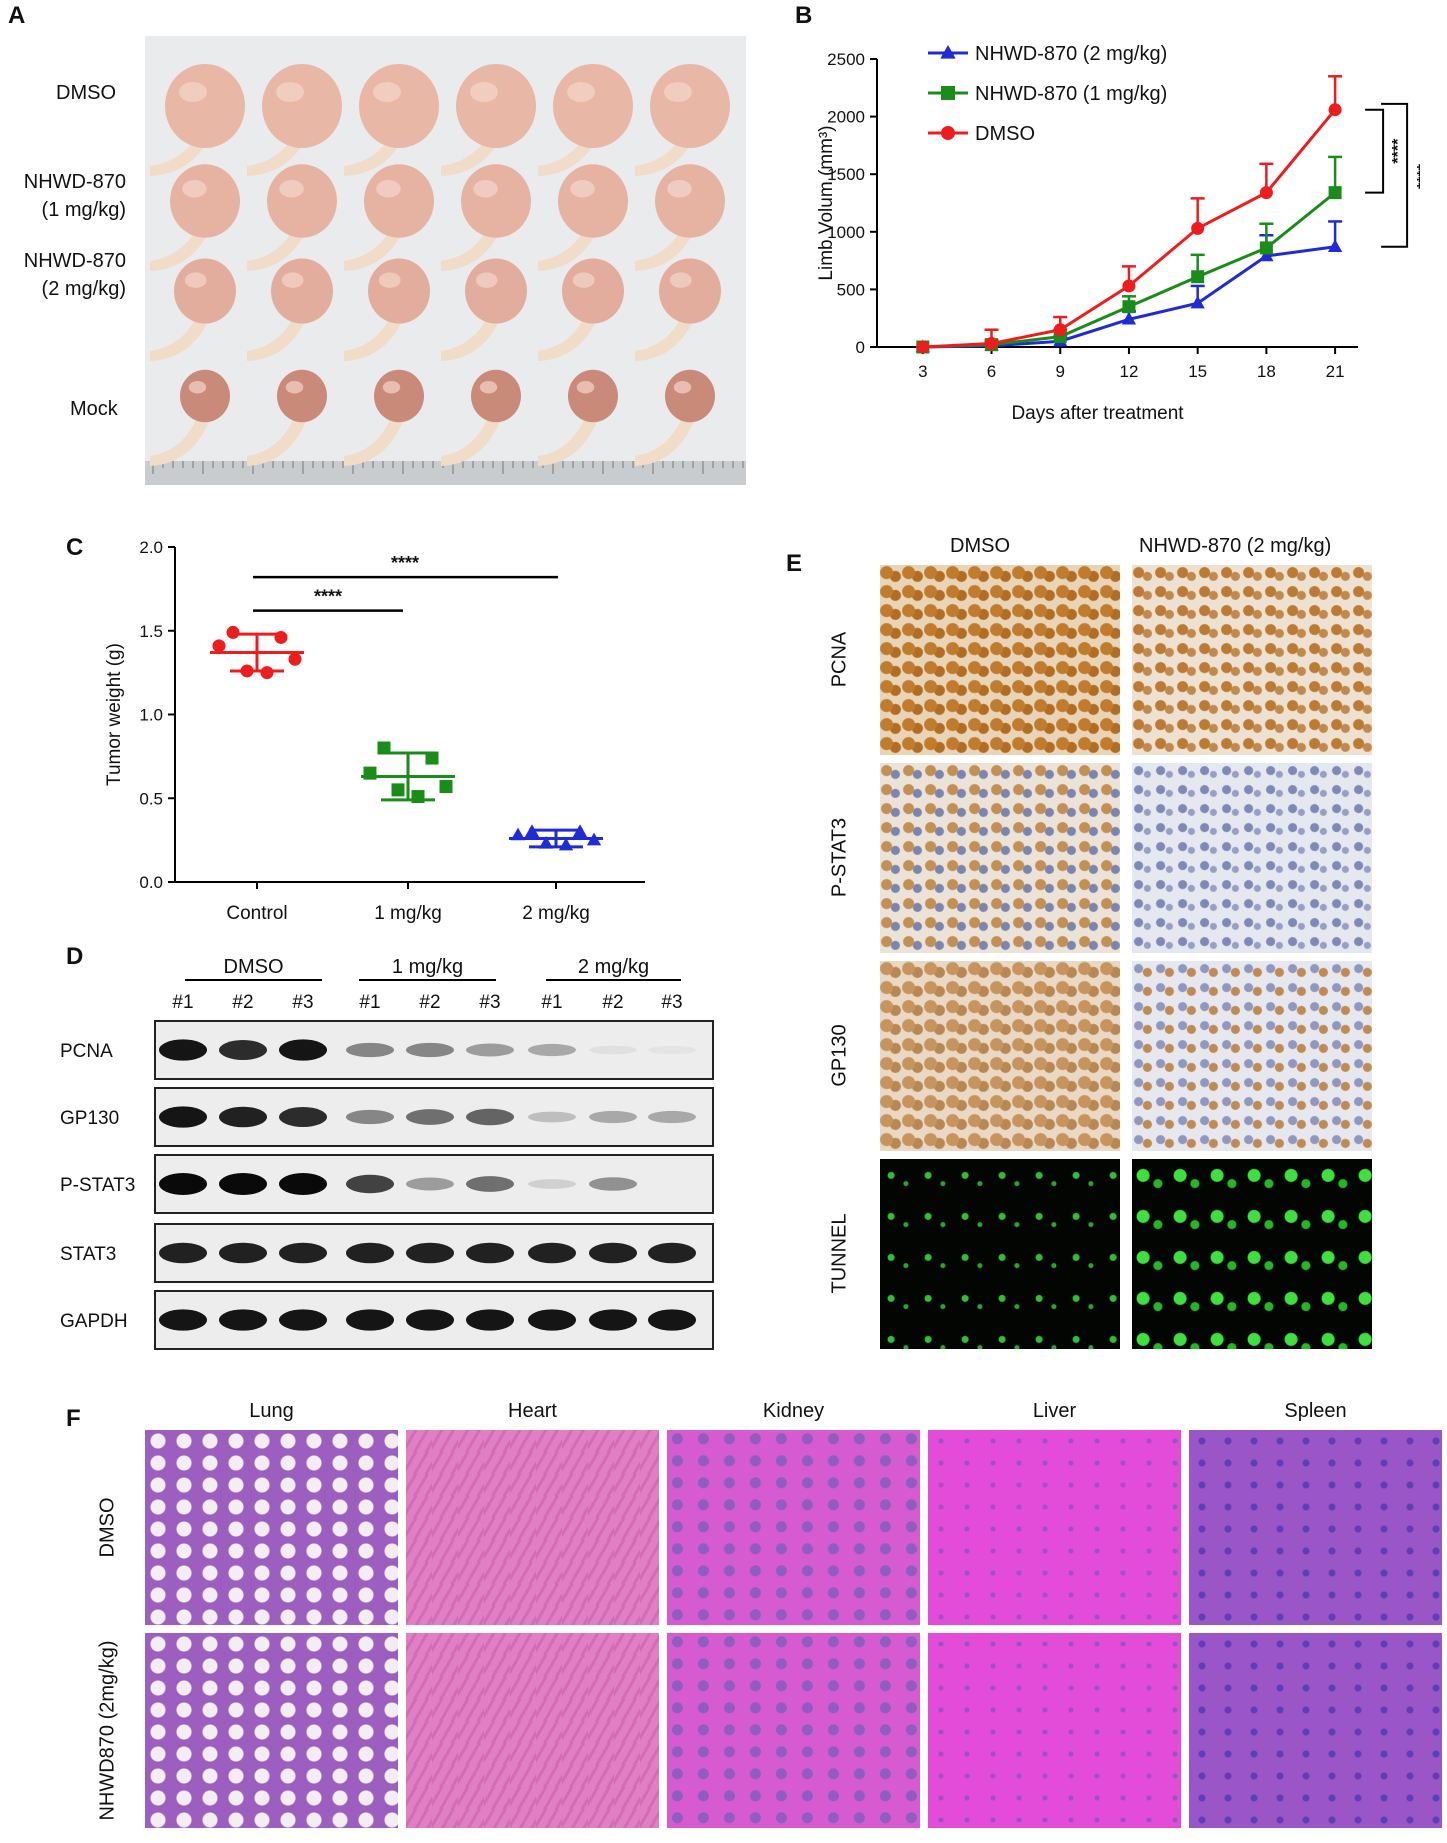 The width and height of the screenshot is (1447, 1843). I want to click on y-tick-label: 0, so click(860, 347).